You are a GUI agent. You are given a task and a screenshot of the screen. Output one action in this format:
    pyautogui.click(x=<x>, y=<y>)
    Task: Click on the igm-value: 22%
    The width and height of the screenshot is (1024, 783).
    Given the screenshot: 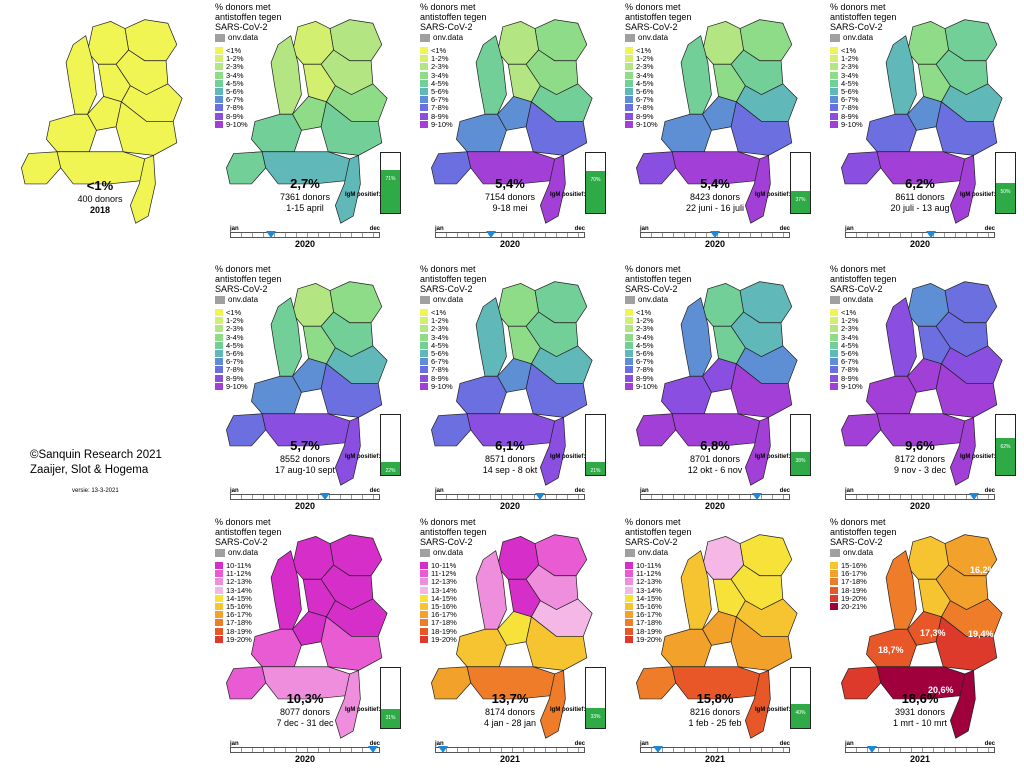 What is the action you would take?
    pyautogui.click(x=390, y=470)
    